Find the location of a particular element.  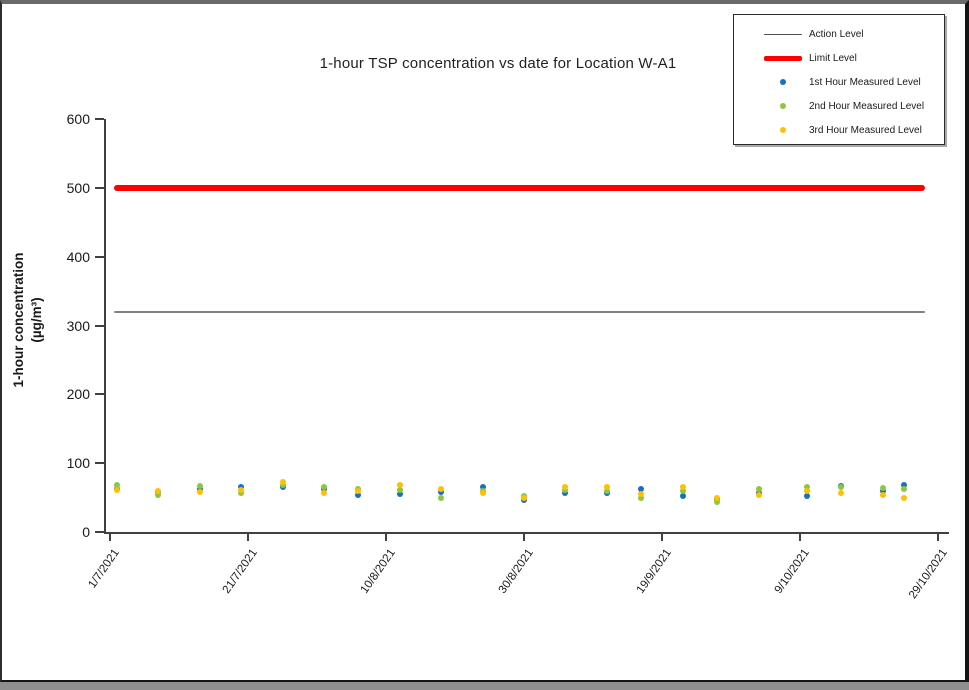

y-tick-label: 300 is located at coordinates (78, 325).